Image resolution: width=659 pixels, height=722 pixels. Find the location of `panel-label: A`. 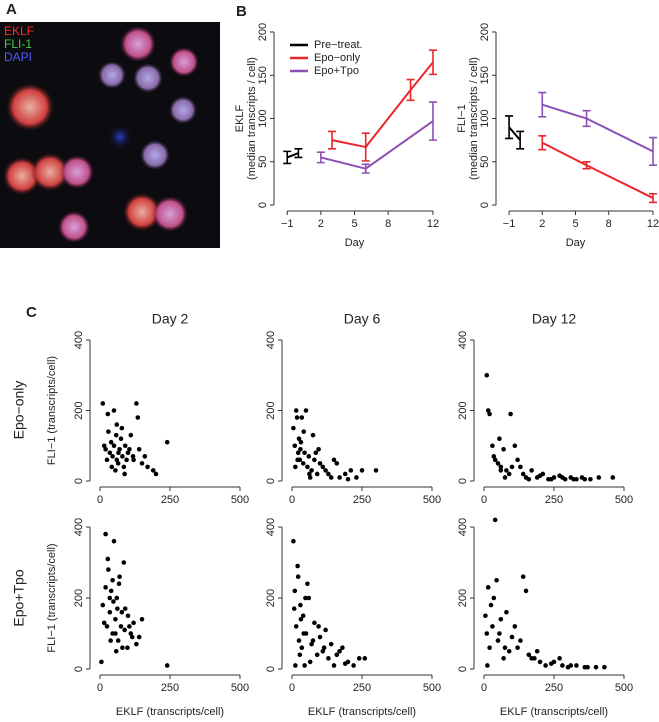

panel-label: A is located at coordinates (11, 9).